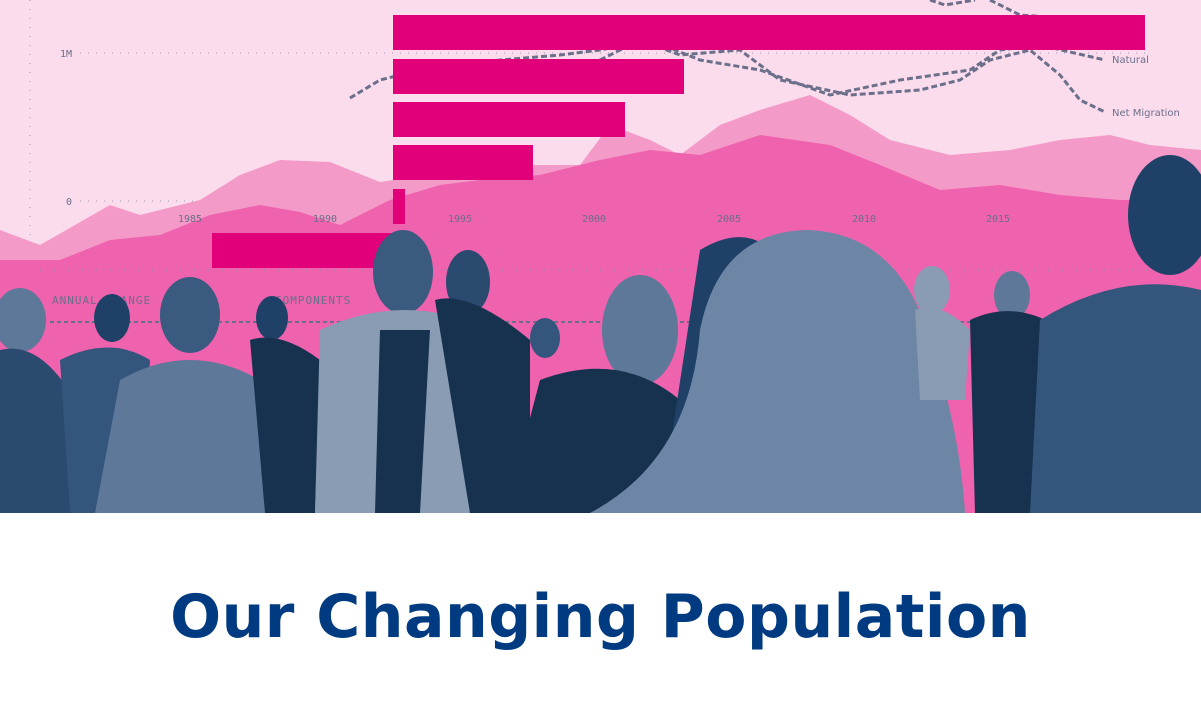 This screenshot has width=1201, height=721. What do you see at coordinates (190, 219) in the screenshot?
I see `x-tick-label: 1985` at bounding box center [190, 219].